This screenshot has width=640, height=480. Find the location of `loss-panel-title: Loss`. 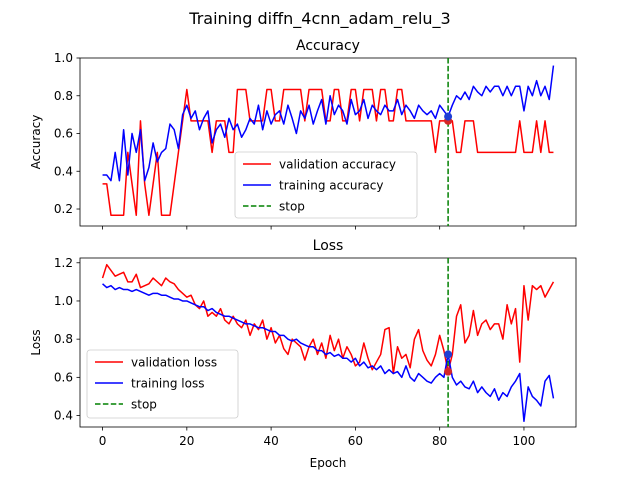

loss-panel-title: Loss is located at coordinates (328, 246).